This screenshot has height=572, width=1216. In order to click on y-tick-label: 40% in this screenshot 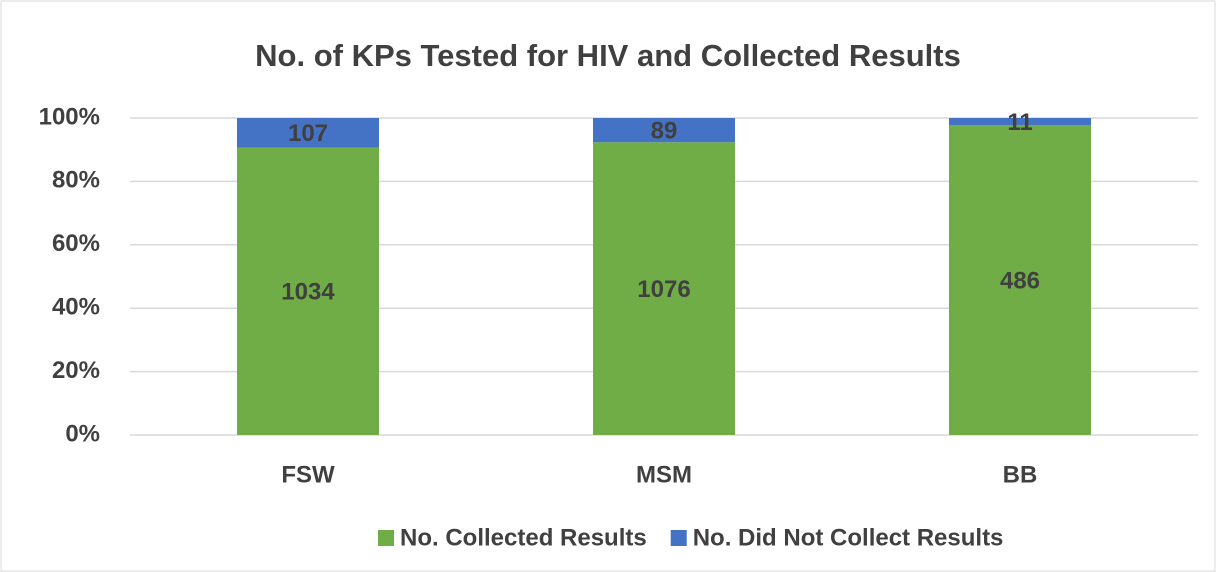, I will do `click(76, 307)`.